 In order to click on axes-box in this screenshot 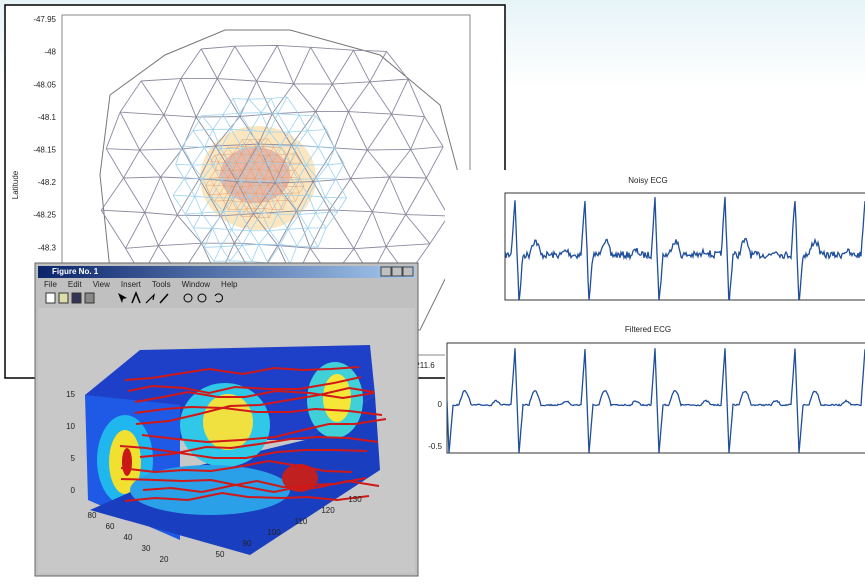, I will do `click(684, 246)`.